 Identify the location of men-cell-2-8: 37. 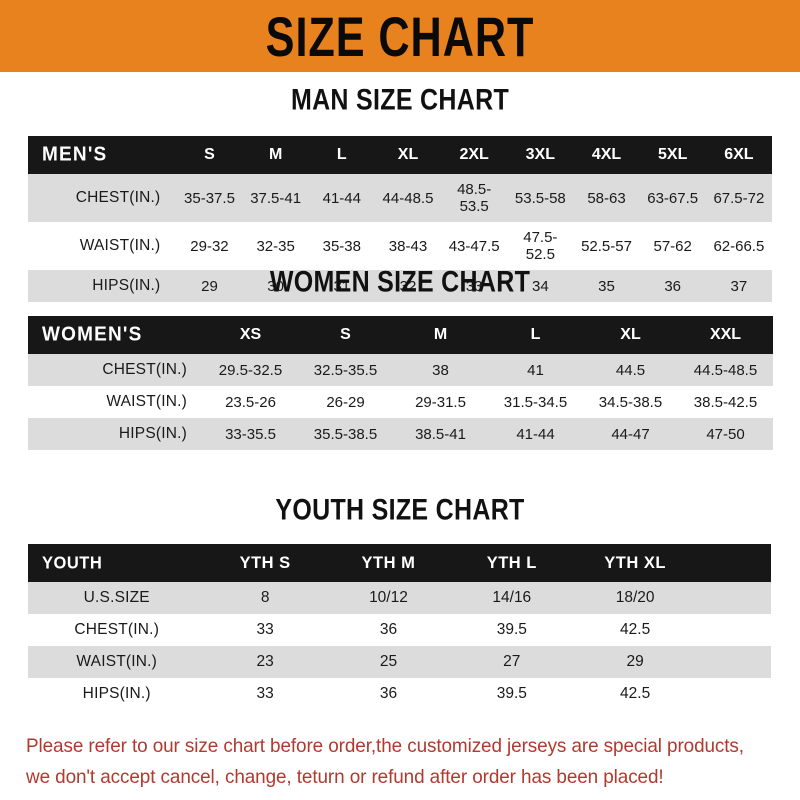
(739, 286).